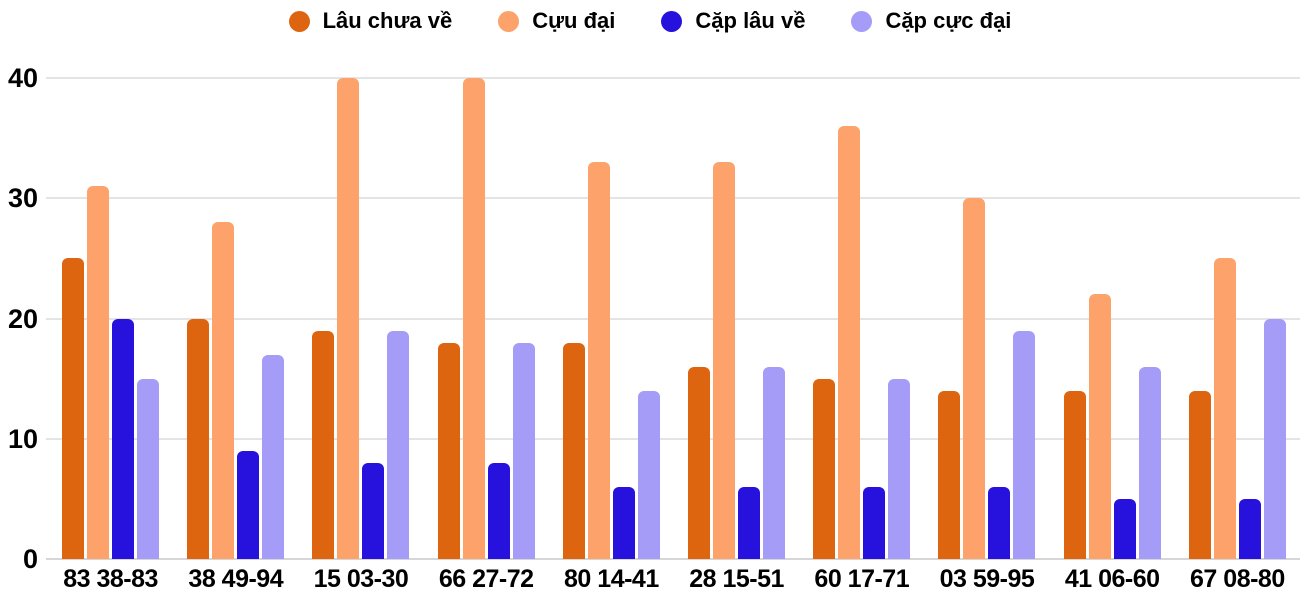  Describe the element at coordinates (486, 579) in the screenshot. I see `x-axis-category-label: 66 27-72` at that location.